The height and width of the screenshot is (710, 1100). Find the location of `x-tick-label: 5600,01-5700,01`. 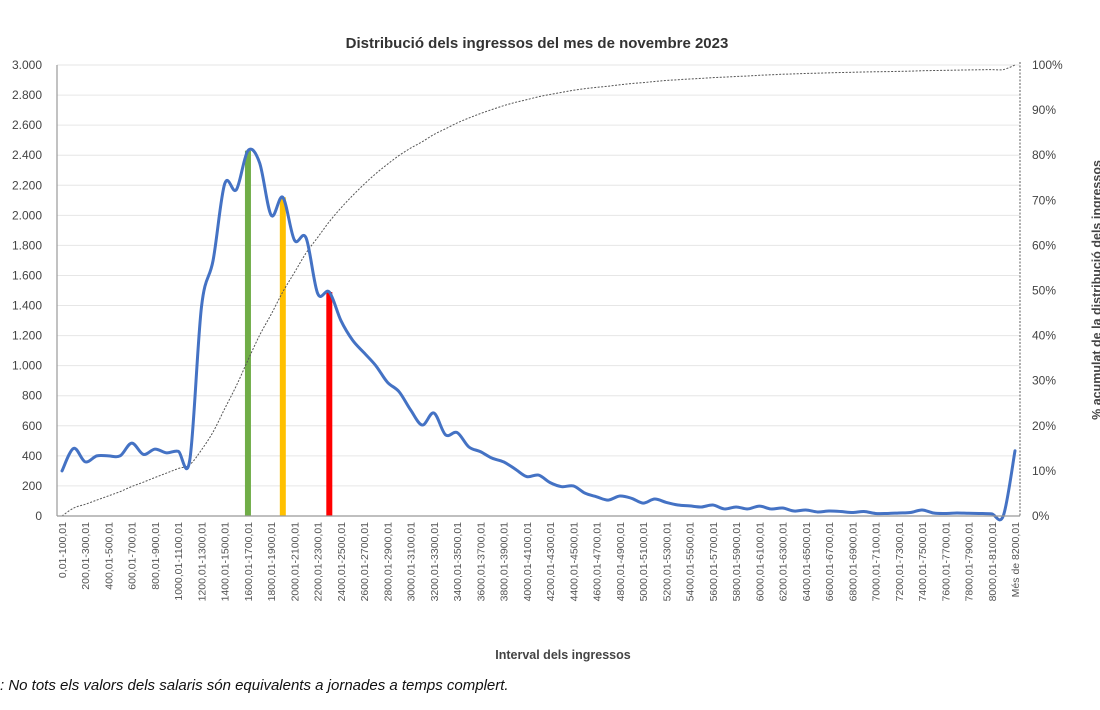

x-tick-label: 5600,01-5700,01 is located at coordinates (714, 562).